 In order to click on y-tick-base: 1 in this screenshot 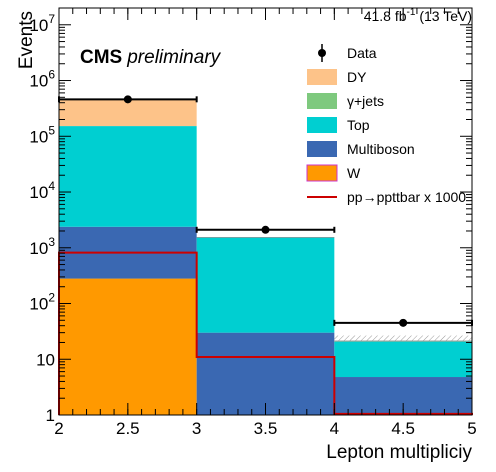, I will do `click(50, 415)`.